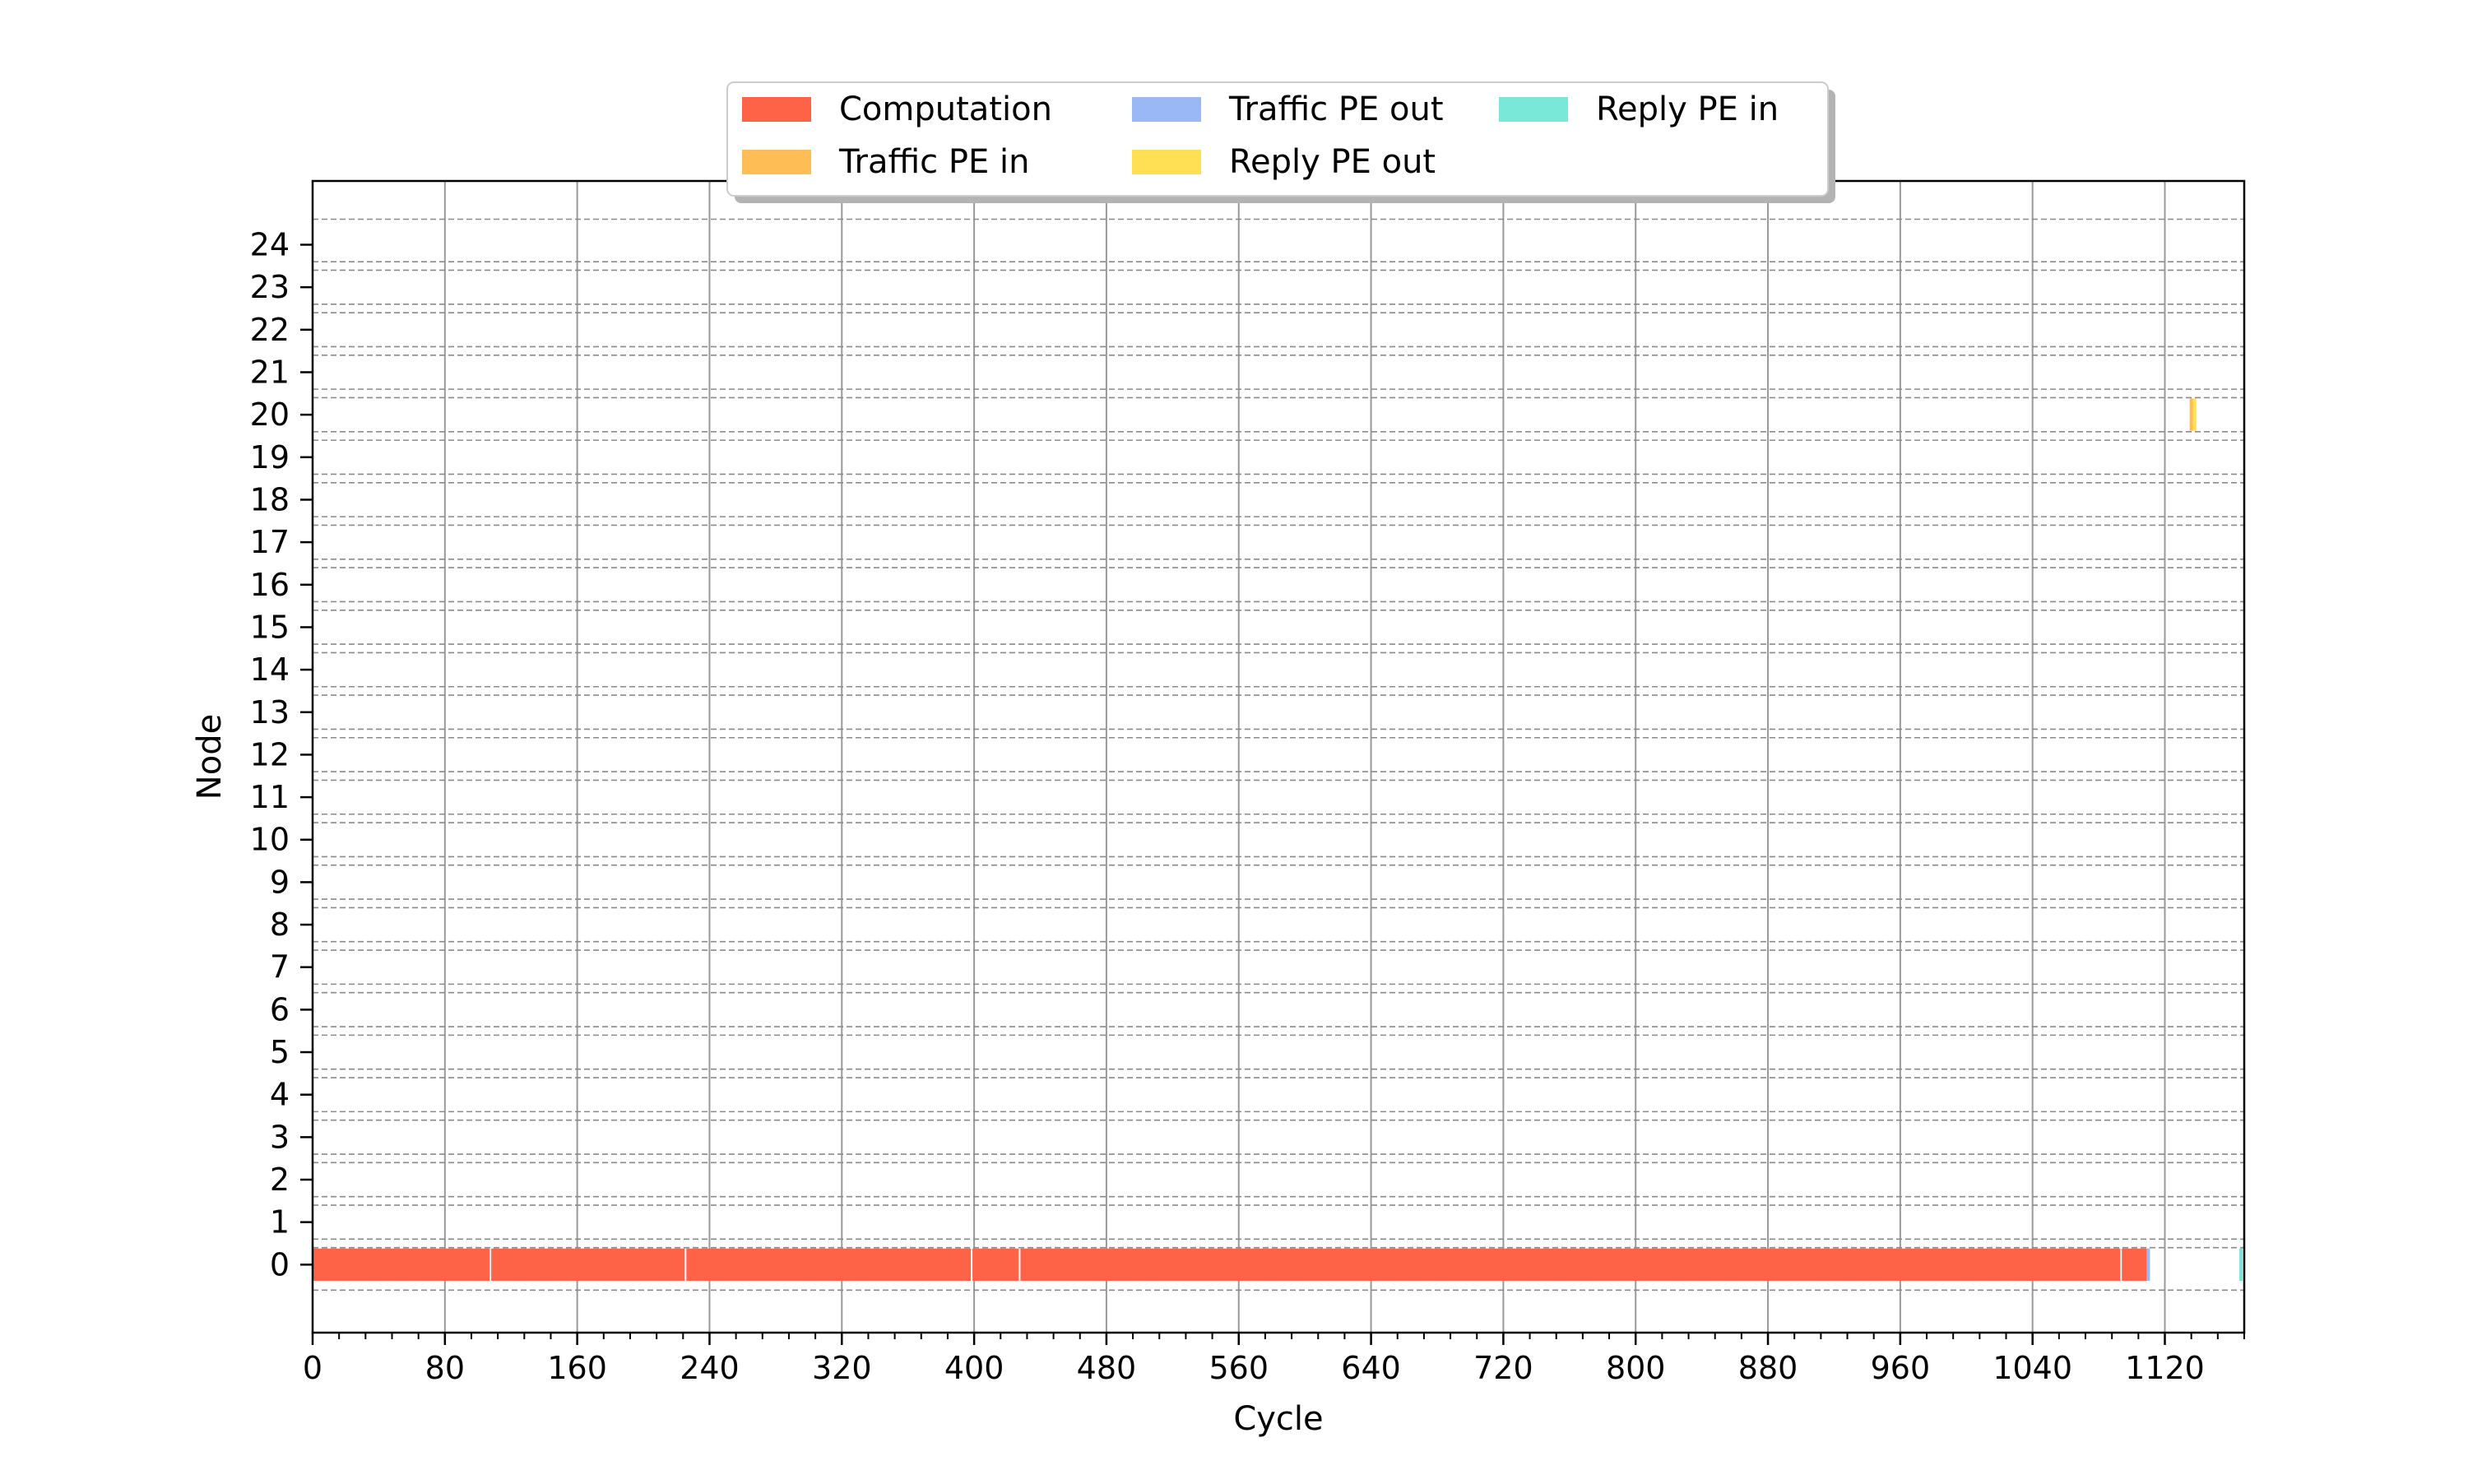  Describe the element at coordinates (945, 109) in the screenshot. I see `legend-label: Computation` at that location.